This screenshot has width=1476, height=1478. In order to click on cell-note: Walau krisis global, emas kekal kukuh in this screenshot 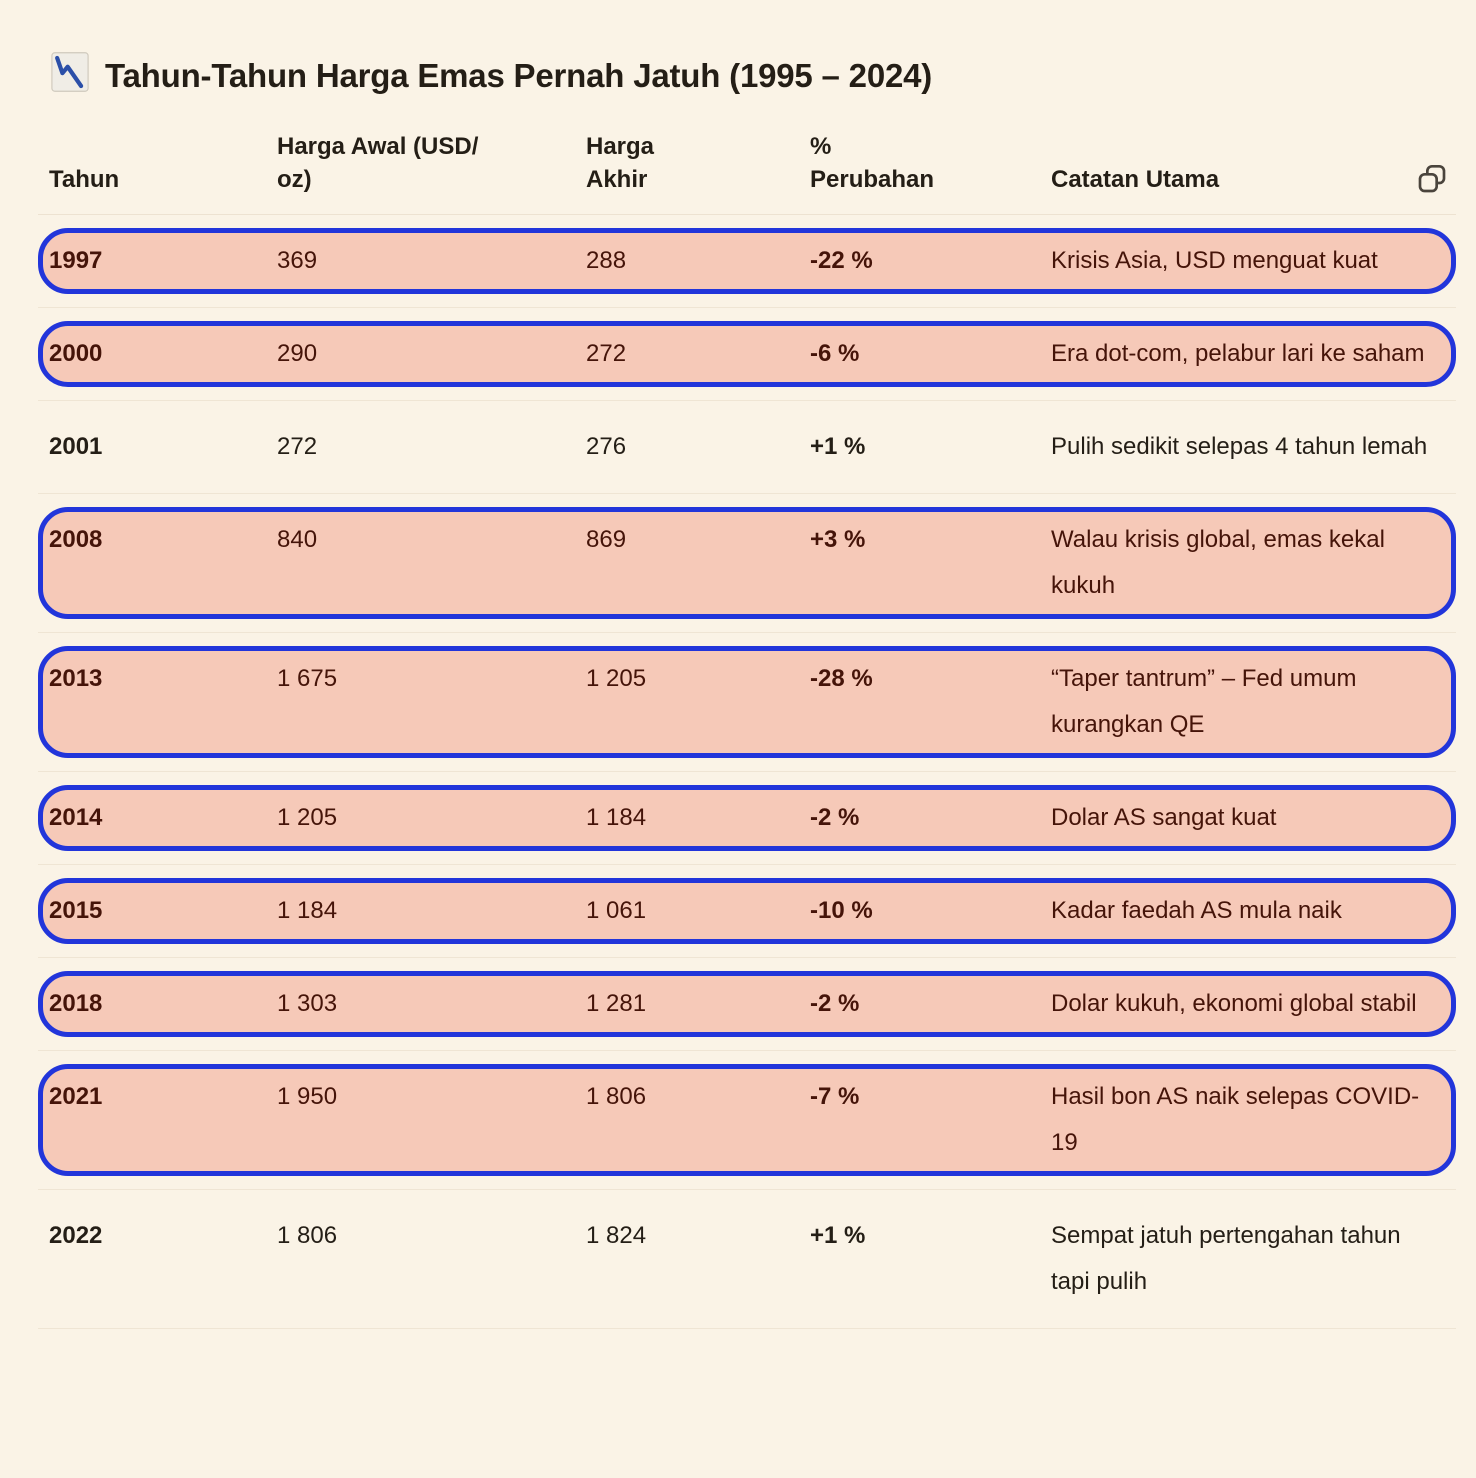, I will do `click(1218, 562)`.